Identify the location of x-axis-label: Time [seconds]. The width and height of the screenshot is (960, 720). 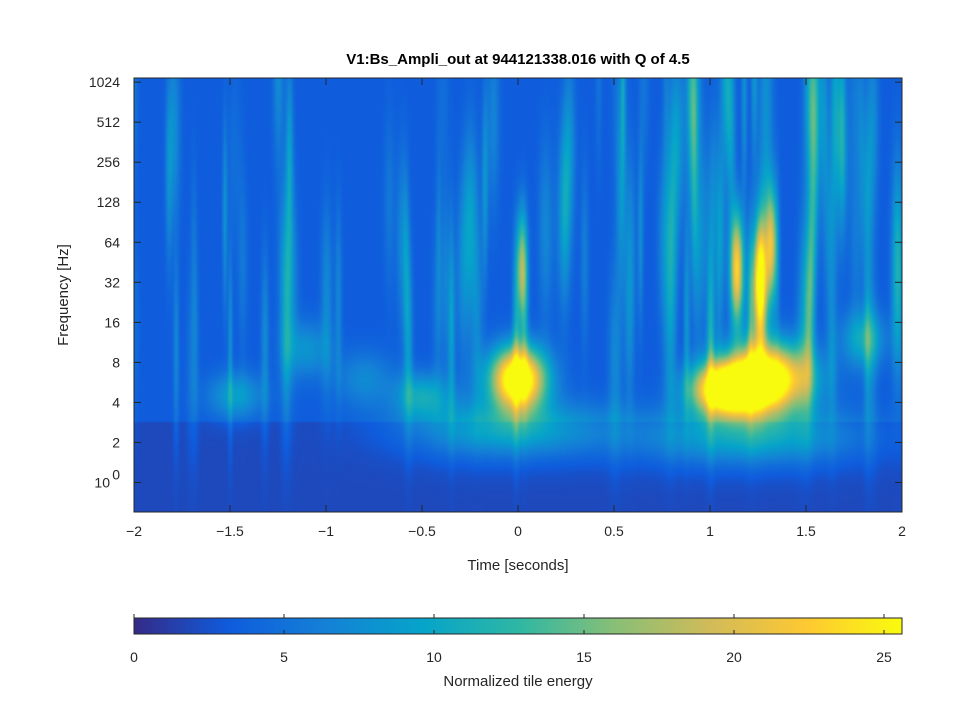
(517, 565).